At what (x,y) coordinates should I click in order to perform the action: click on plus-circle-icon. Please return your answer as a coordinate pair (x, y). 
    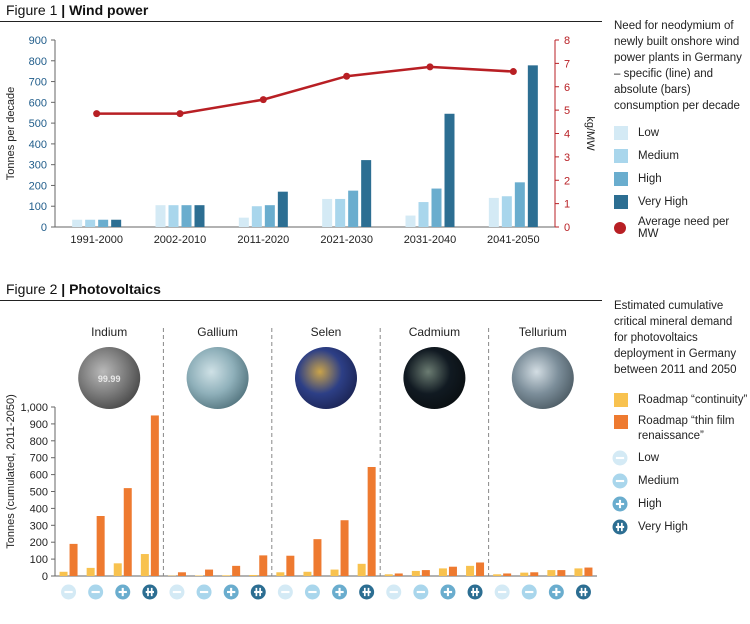
    Looking at the image, I should click on (231, 592).